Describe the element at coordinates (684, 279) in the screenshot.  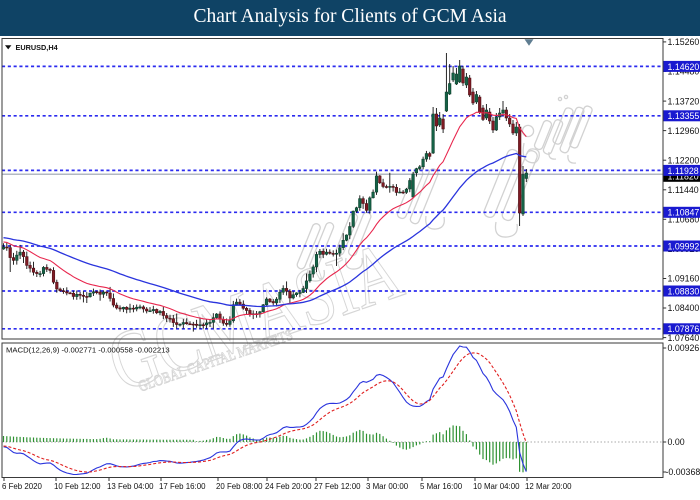
I see `svg-text: 1.09160` at that location.